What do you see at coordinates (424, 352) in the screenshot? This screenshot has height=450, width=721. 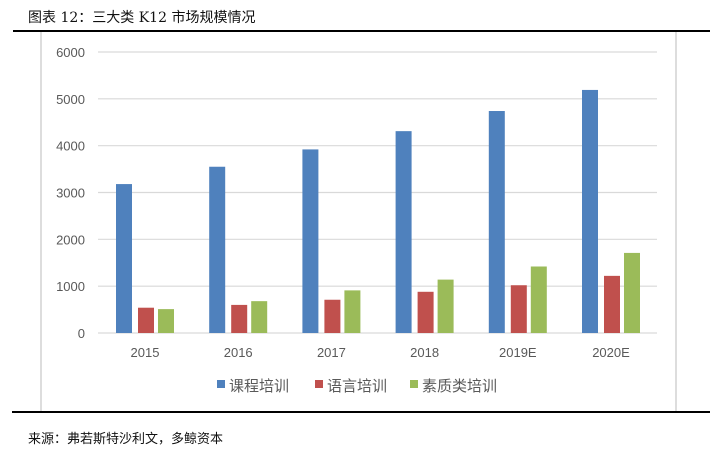 I see `x-tick-label: 2018` at bounding box center [424, 352].